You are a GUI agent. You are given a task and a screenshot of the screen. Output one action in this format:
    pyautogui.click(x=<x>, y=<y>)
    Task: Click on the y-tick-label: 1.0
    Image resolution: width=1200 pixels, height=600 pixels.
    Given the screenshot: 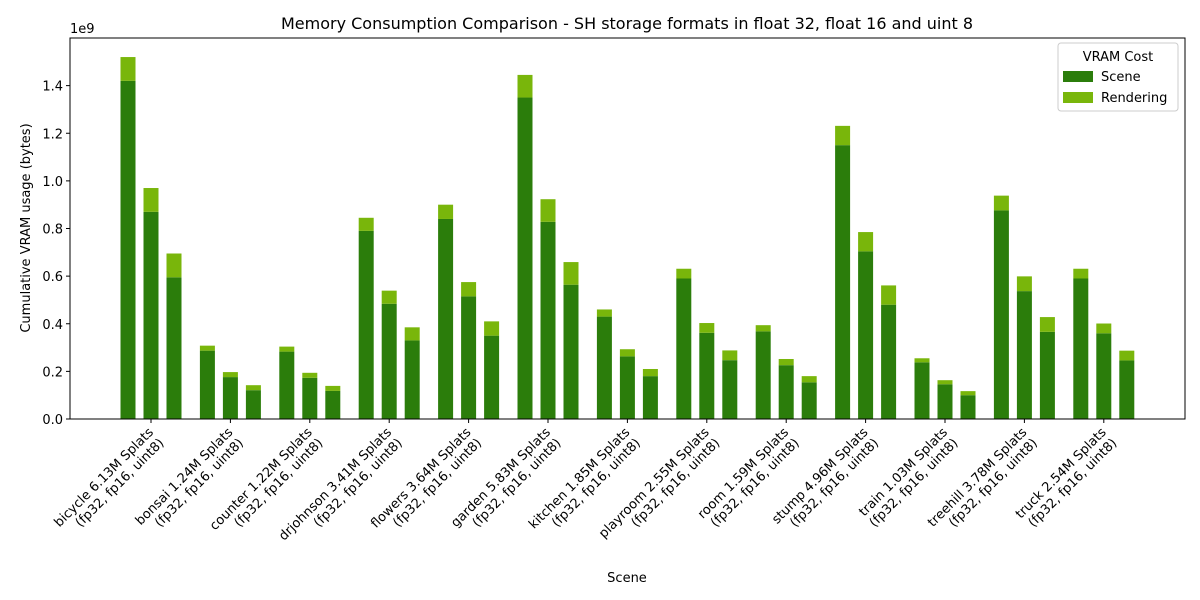 What is the action you would take?
    pyautogui.click(x=52, y=182)
    